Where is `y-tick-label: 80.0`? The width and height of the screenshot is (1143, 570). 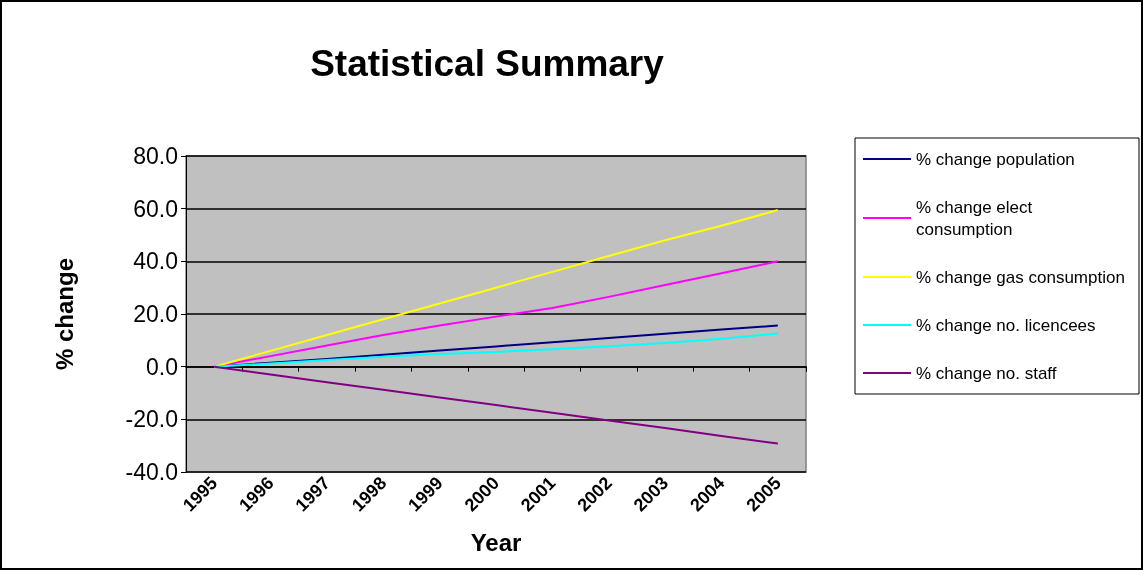 y-tick-label: 80.0 is located at coordinates (155, 156).